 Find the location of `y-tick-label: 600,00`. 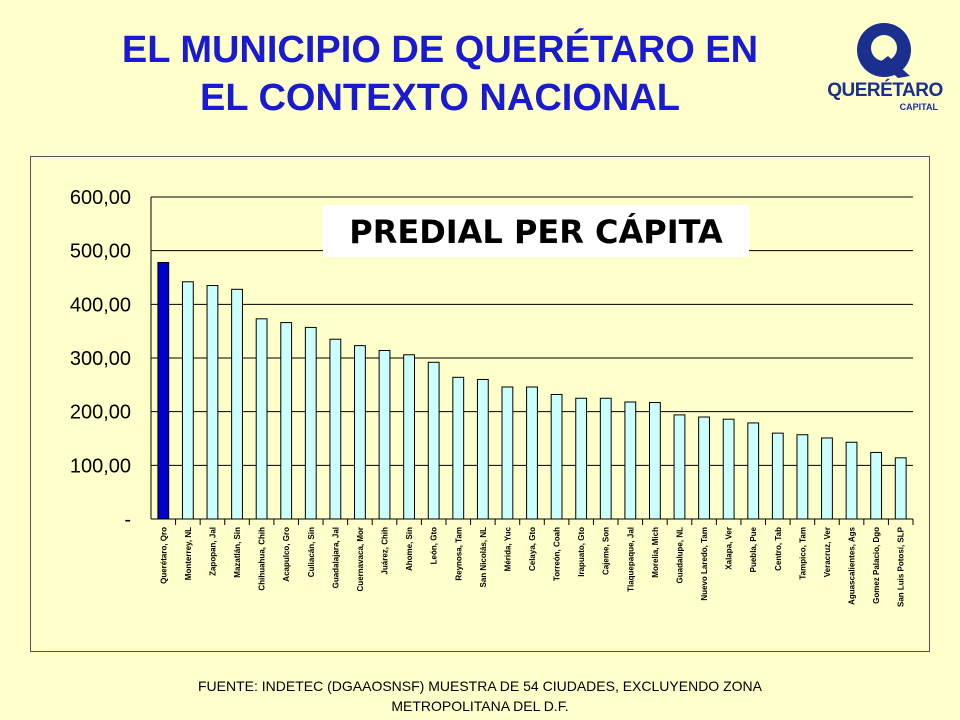

y-tick-label: 600,00 is located at coordinates (100, 198).